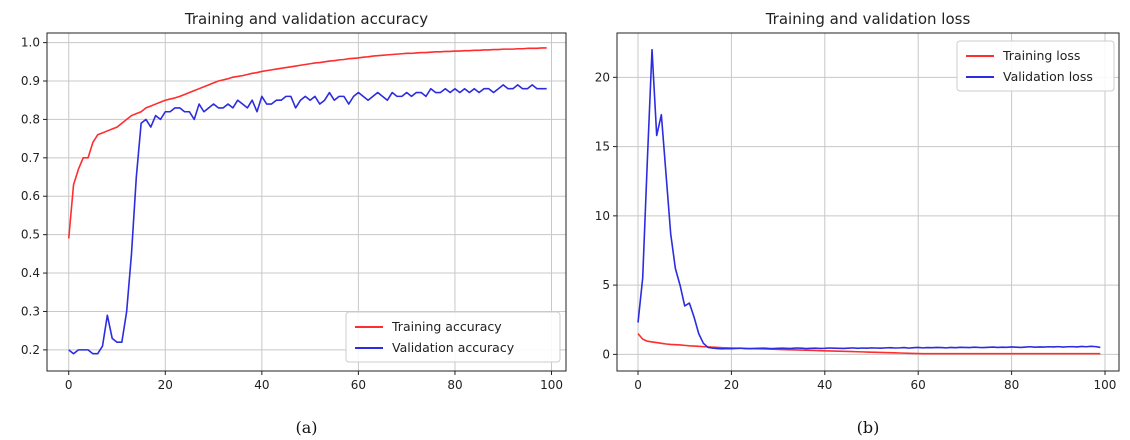 The width and height of the screenshot is (1130, 440). Describe the element at coordinates (30, 311) in the screenshot. I see `y-tick-label: 0.3` at that location.